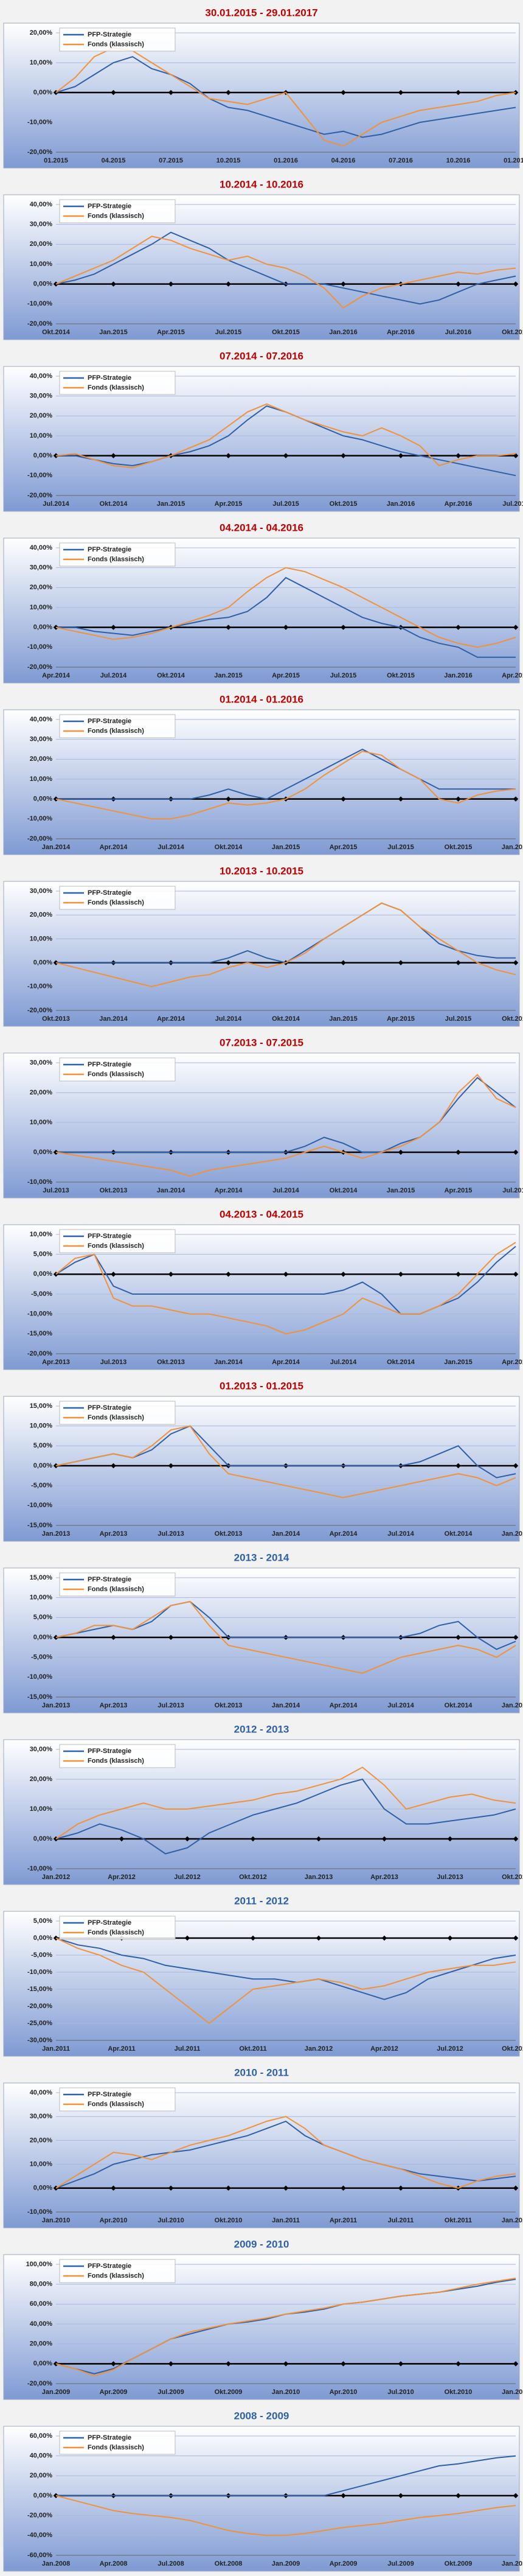 Image resolution: width=523 pixels, height=2576 pixels. What do you see at coordinates (384, 2049) in the screenshot?
I see `x-tick-label: Apr.2012` at bounding box center [384, 2049].